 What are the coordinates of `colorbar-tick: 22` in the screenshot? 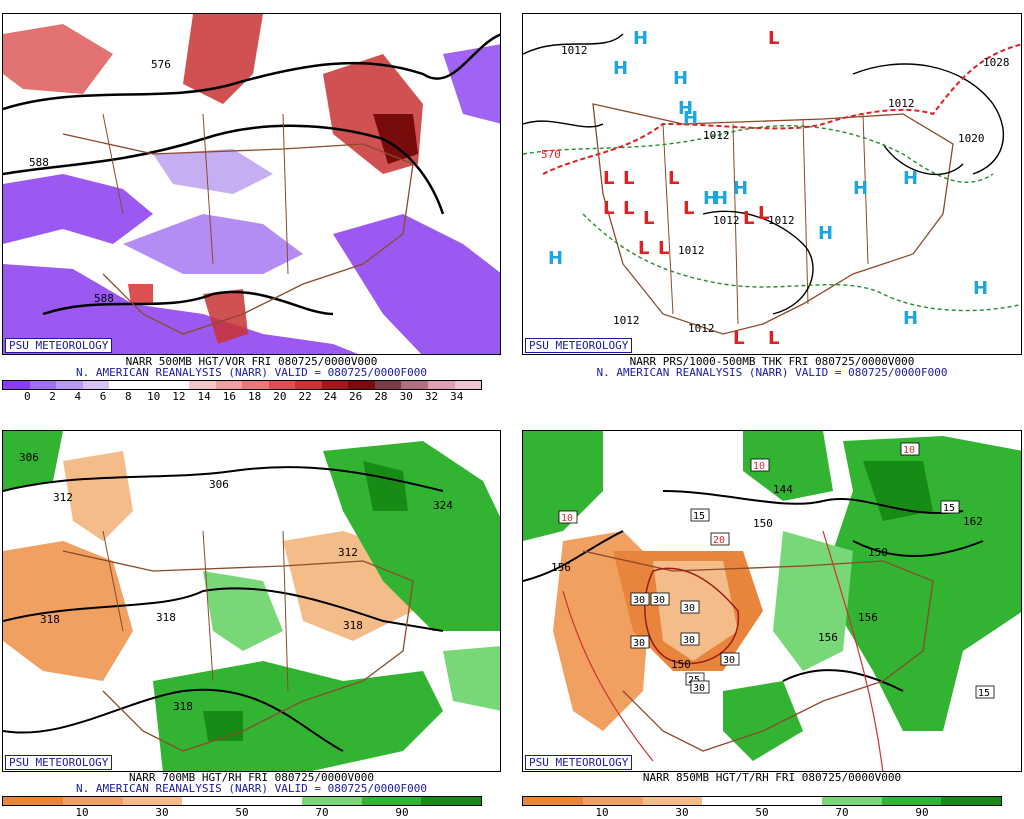 It's located at (305, 396).